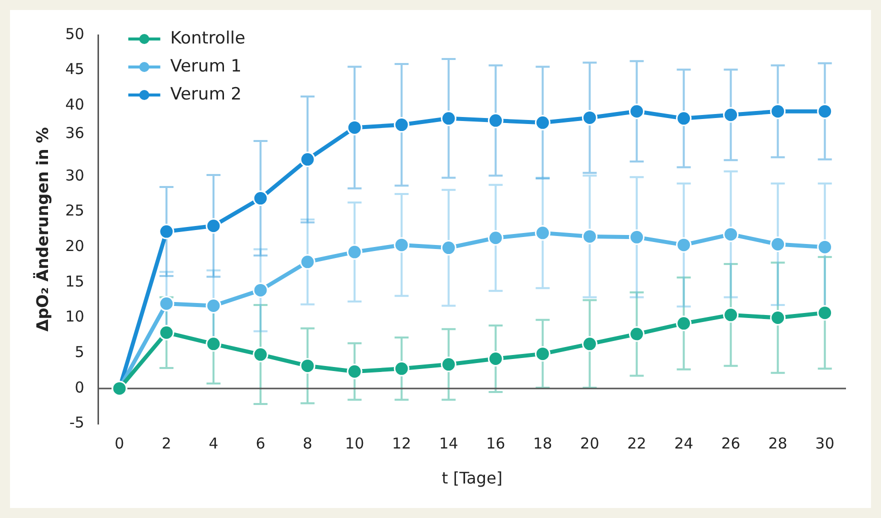 The width and height of the screenshot is (881, 518). What do you see at coordinates (213, 443) in the screenshot?
I see `x-tick-label: 4` at bounding box center [213, 443].